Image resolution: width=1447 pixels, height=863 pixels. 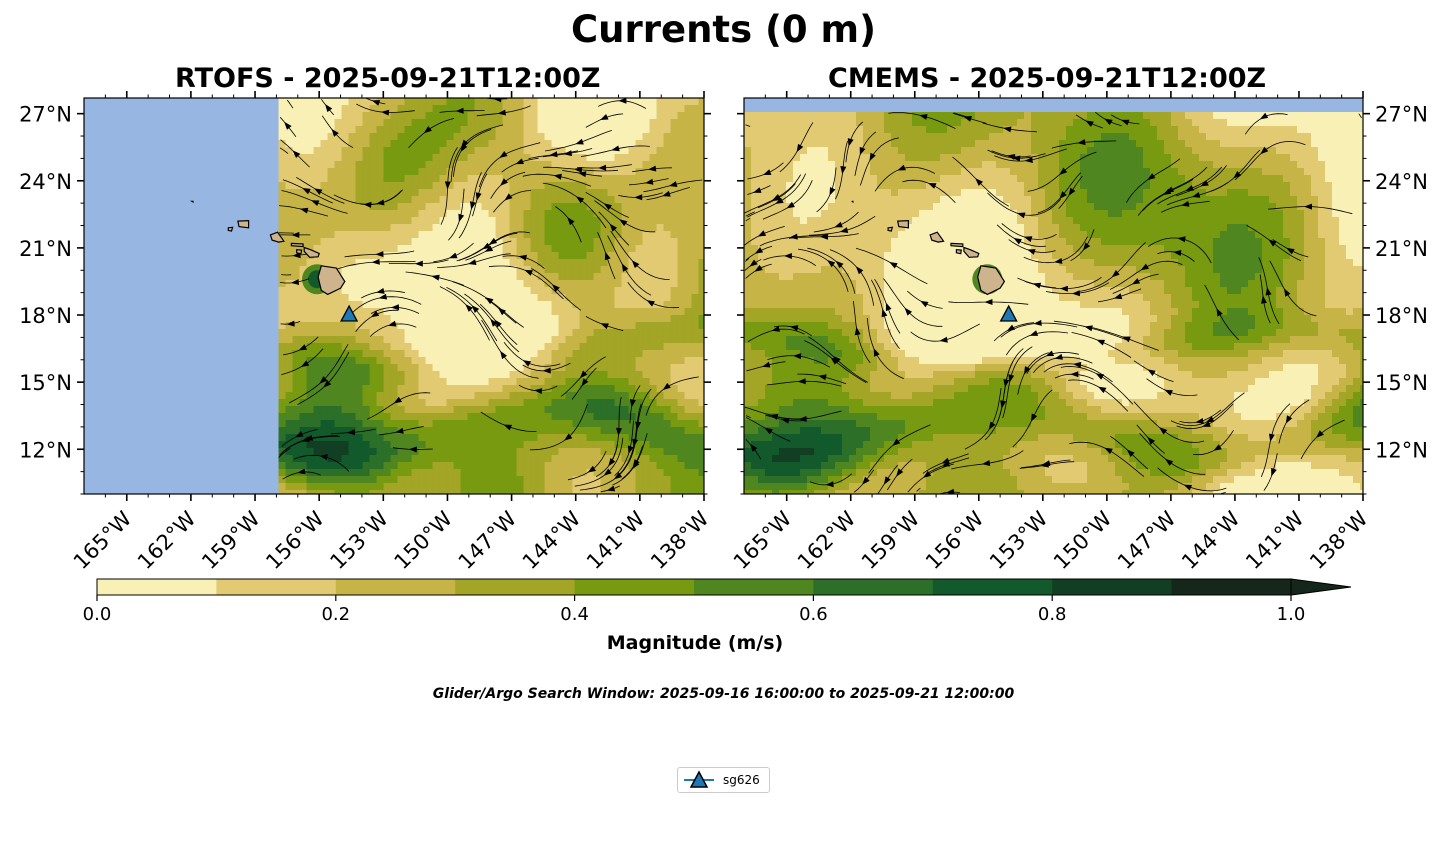 I want to click on magnitude-colorbar, so click(x=724, y=589).